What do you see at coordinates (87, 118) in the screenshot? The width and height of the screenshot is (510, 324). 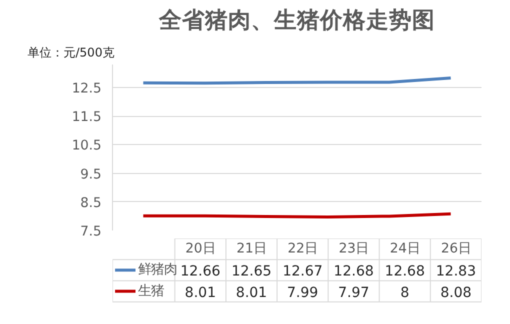 I see `y-tick-label: 11.5` at bounding box center [87, 118].